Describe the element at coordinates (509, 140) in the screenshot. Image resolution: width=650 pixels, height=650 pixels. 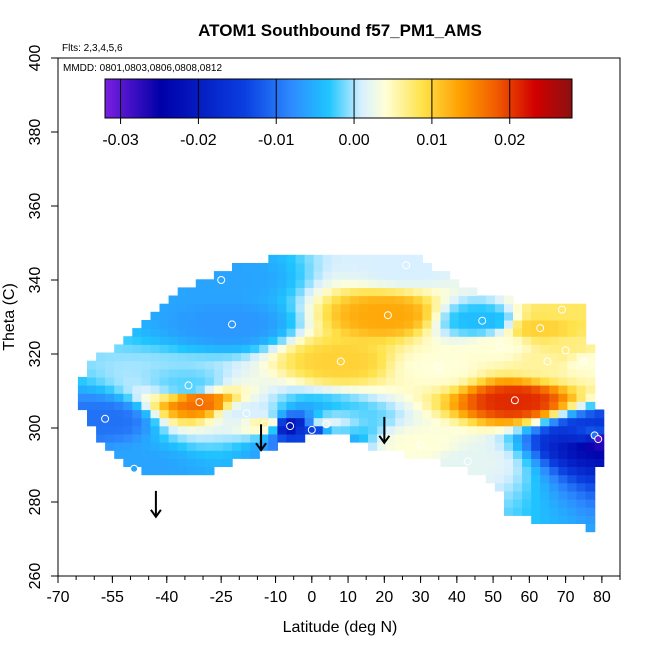
I see `colorbar-tick-label: 0.02` at that location.